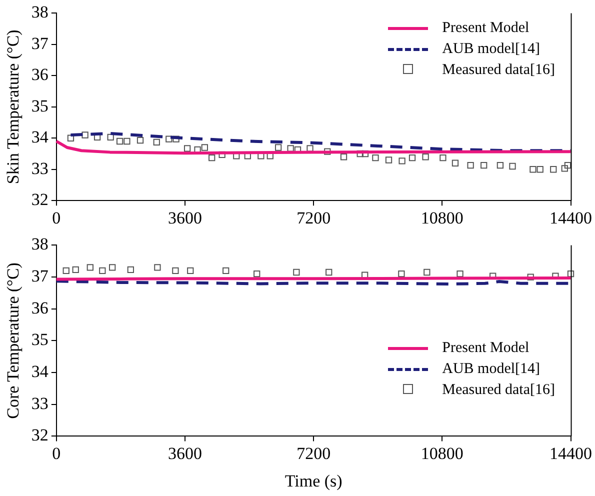 Image resolution: width=595 pixels, height=496 pixels. I want to click on x-axis-title: Time (s), so click(313, 480).